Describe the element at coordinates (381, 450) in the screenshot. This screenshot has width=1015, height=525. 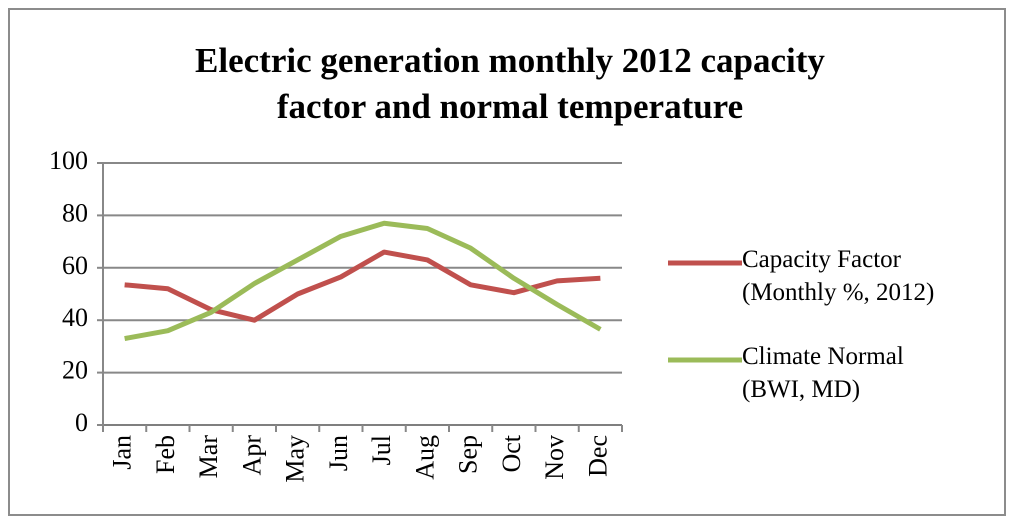
I see `x-tick-label: Jul` at that location.